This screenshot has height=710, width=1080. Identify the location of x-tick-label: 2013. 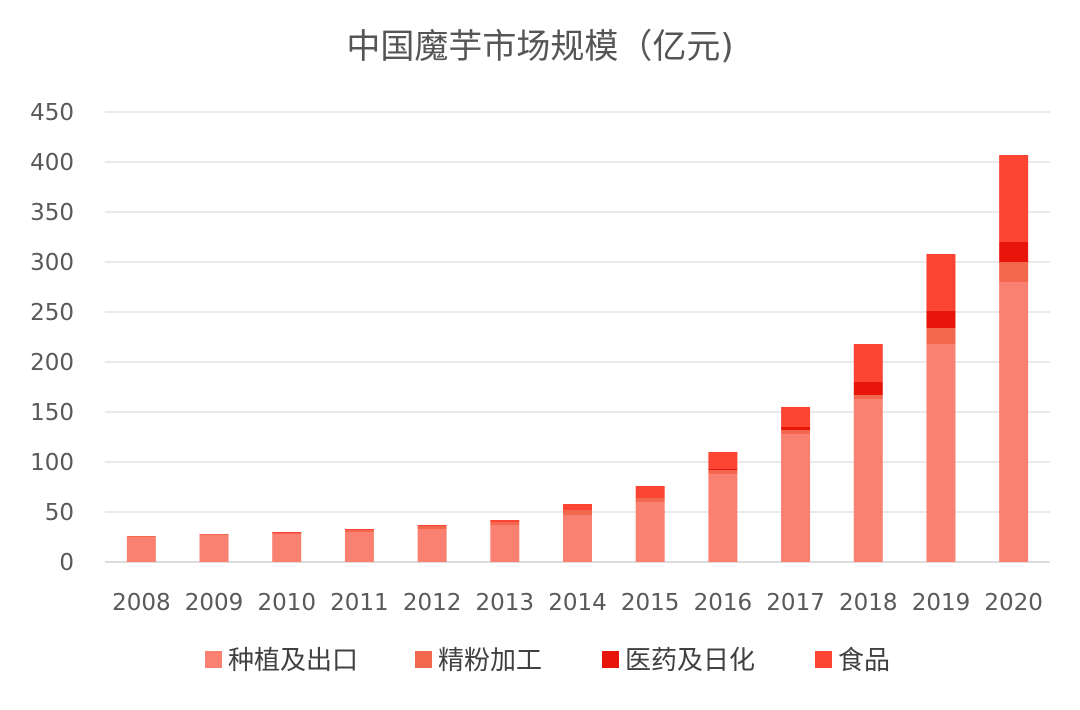
(505, 603).